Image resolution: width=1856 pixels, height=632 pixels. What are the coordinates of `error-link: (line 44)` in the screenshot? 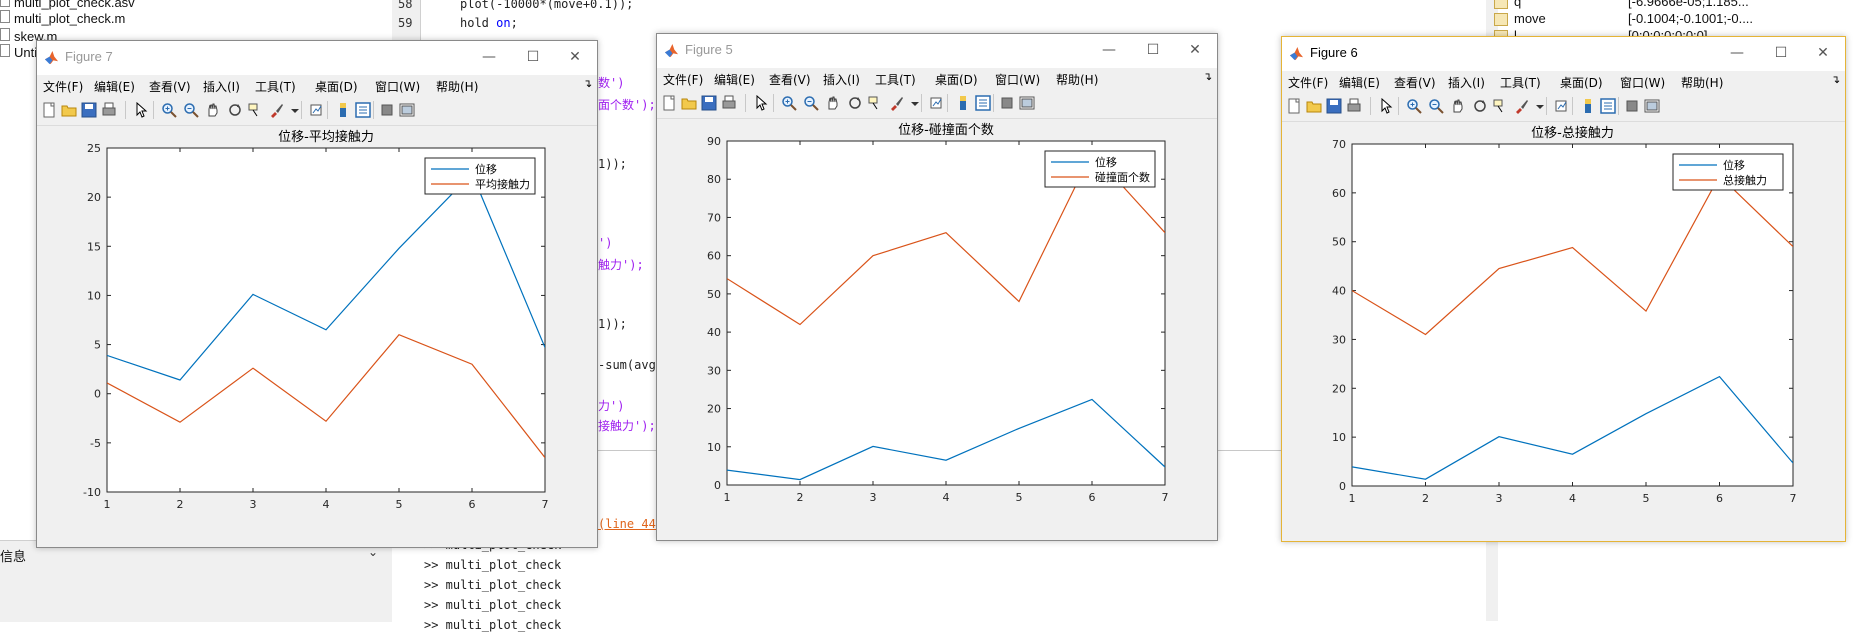 It's located at (631, 524).